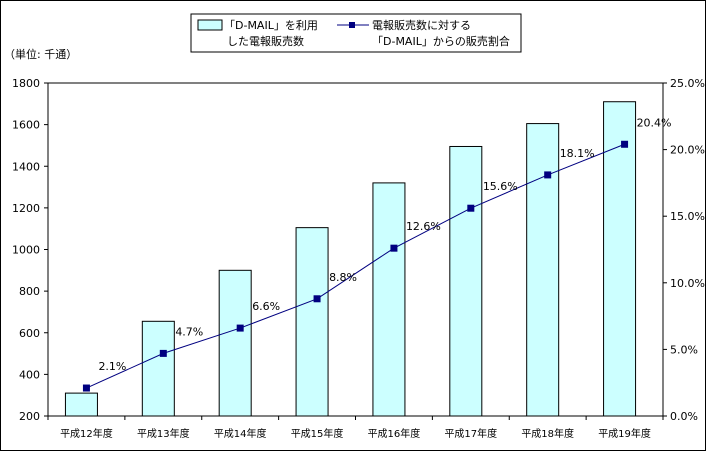  What do you see at coordinates (352, 25) in the screenshot?
I see `legend-line-marker` at bounding box center [352, 25].